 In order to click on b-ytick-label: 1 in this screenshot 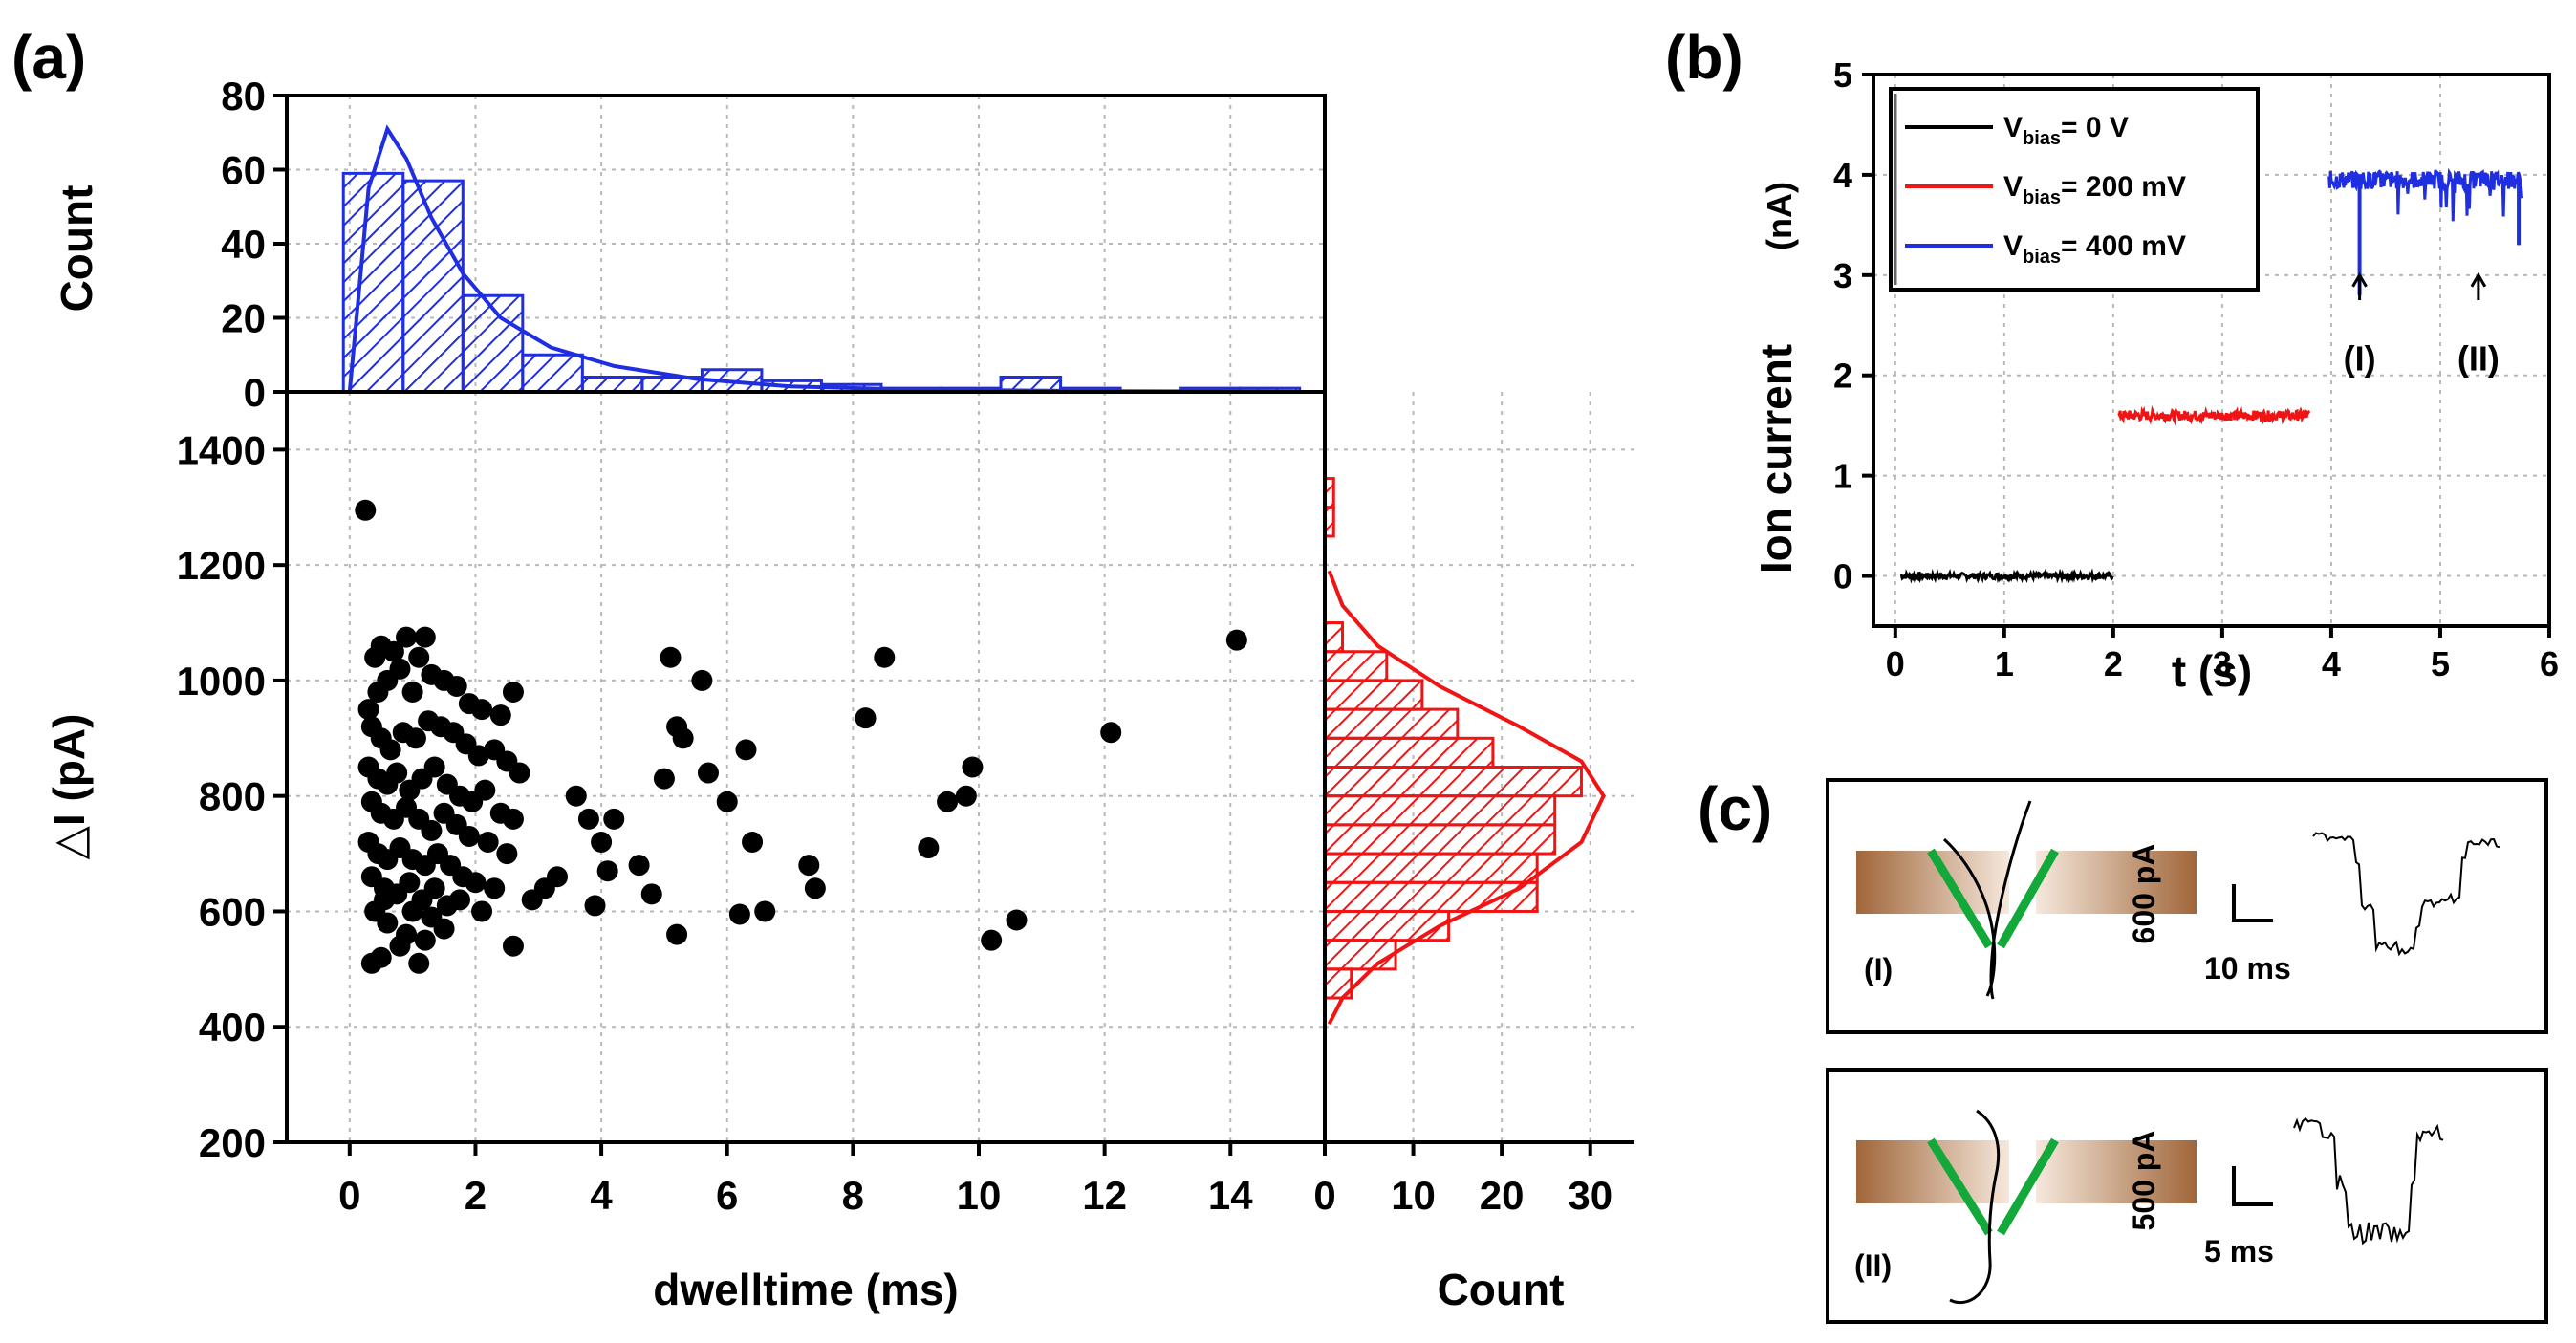, I will do `click(1842, 476)`.